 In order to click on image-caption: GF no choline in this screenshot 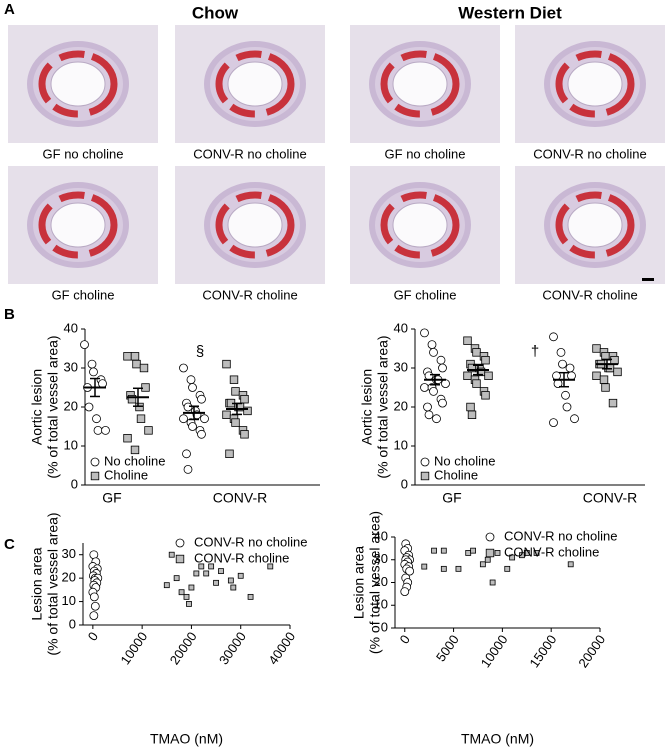, I will do `click(83, 153)`.